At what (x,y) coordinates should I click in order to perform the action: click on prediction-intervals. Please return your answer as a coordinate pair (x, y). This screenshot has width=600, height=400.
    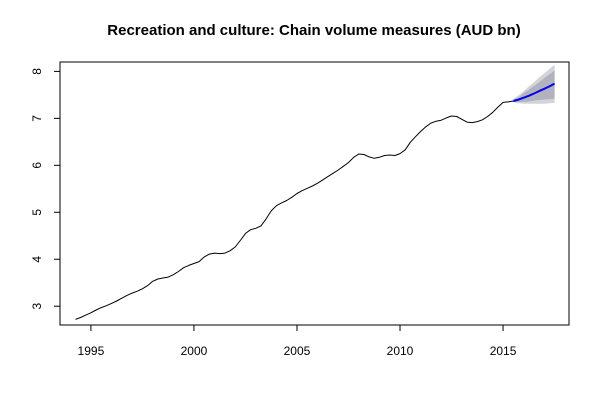
    Looking at the image, I should click on (534, 84).